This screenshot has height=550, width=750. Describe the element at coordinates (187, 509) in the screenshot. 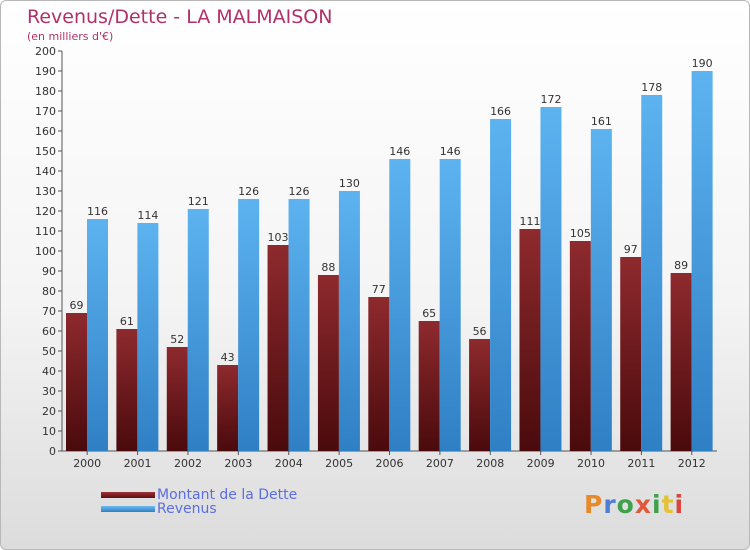

I see `legend-label-revenus: Revenus` at that location.